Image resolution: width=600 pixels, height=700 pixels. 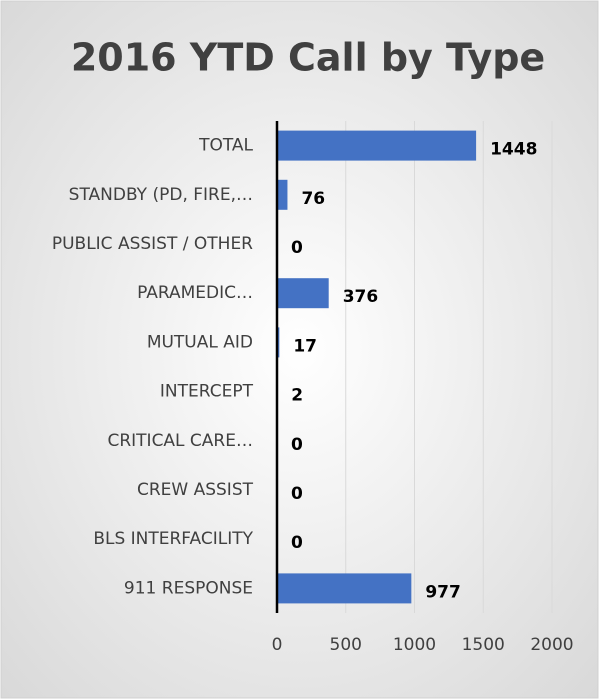 I want to click on x-tick-label: 0, so click(x=277, y=645).